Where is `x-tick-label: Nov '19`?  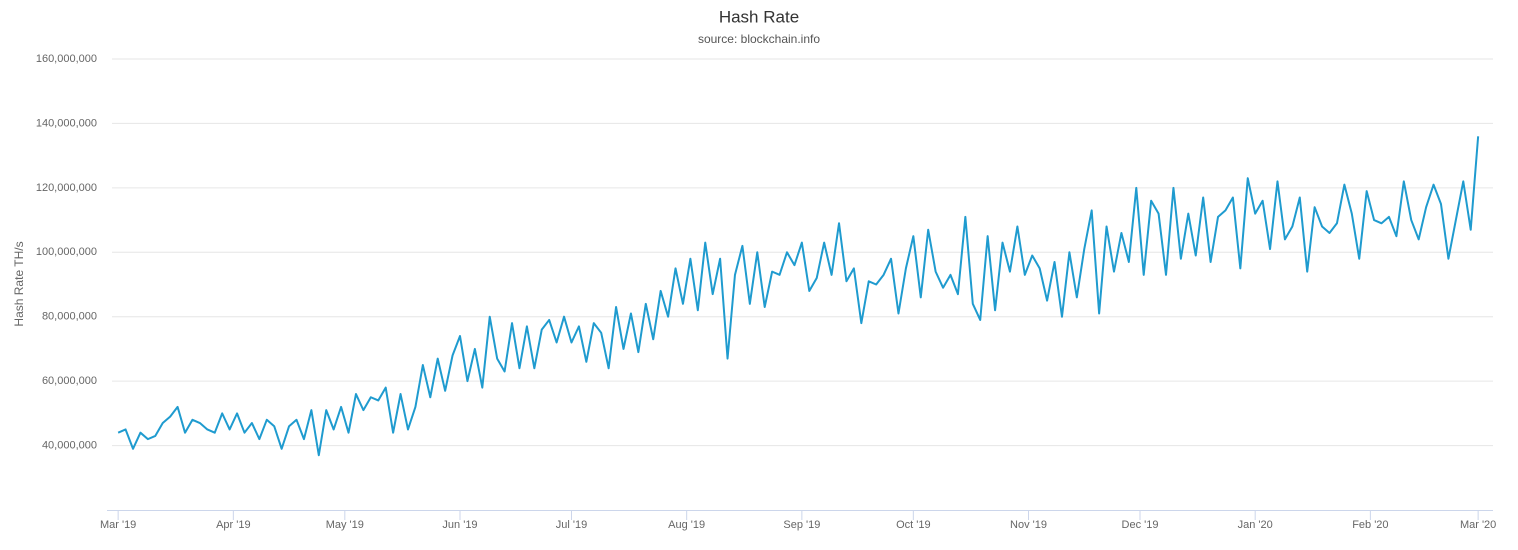
x-tick-label: Nov '19 is located at coordinates (1028, 525).